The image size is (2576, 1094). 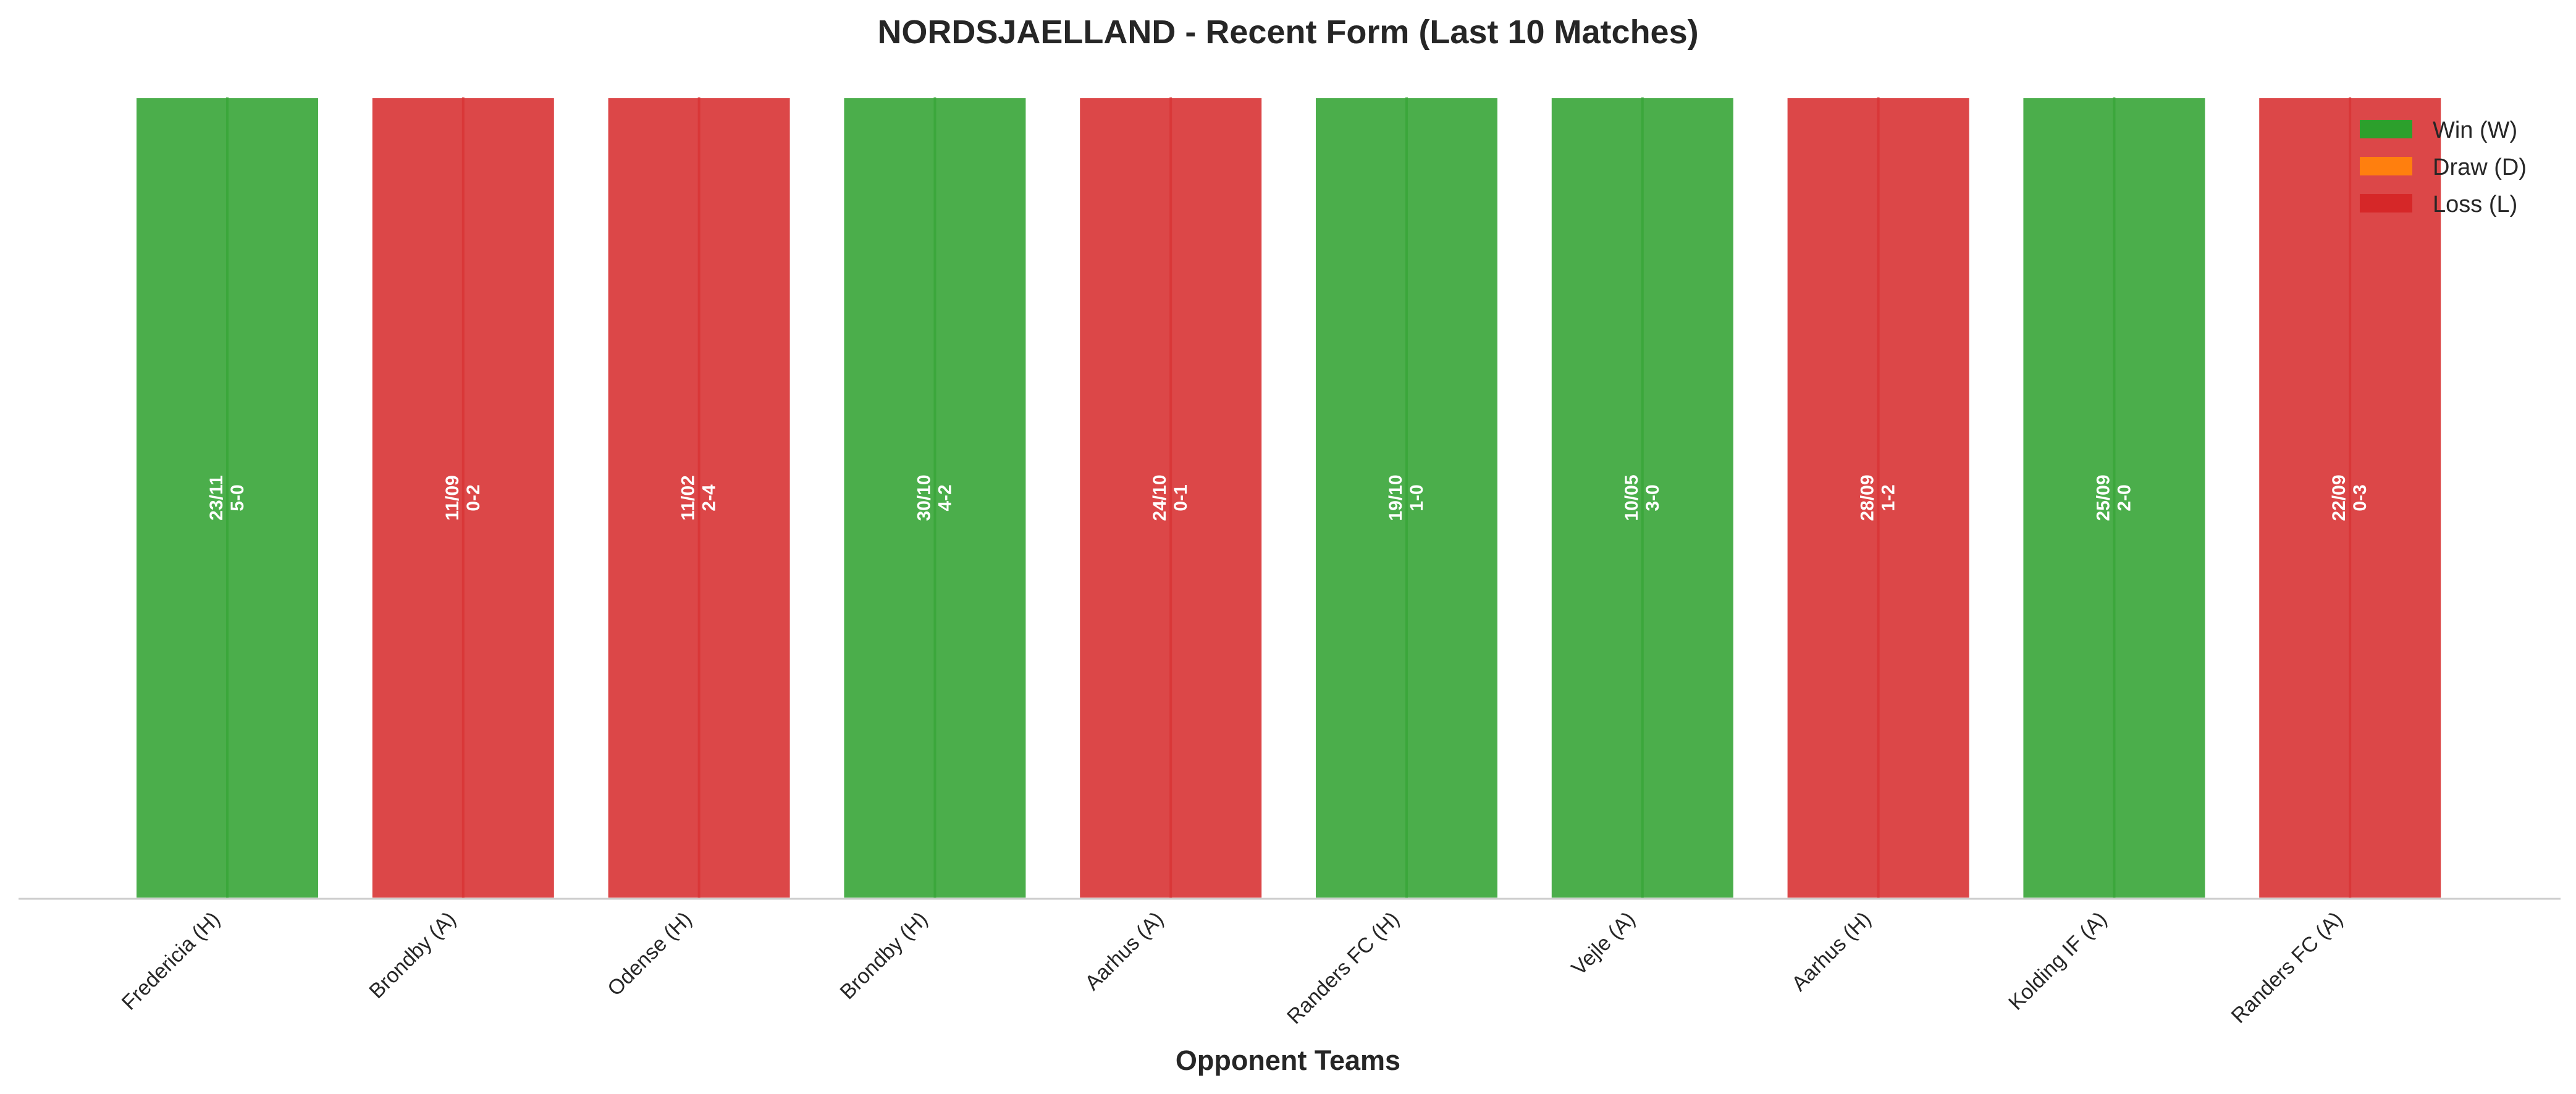 I want to click on legend-swatch-W, so click(x=2386, y=129).